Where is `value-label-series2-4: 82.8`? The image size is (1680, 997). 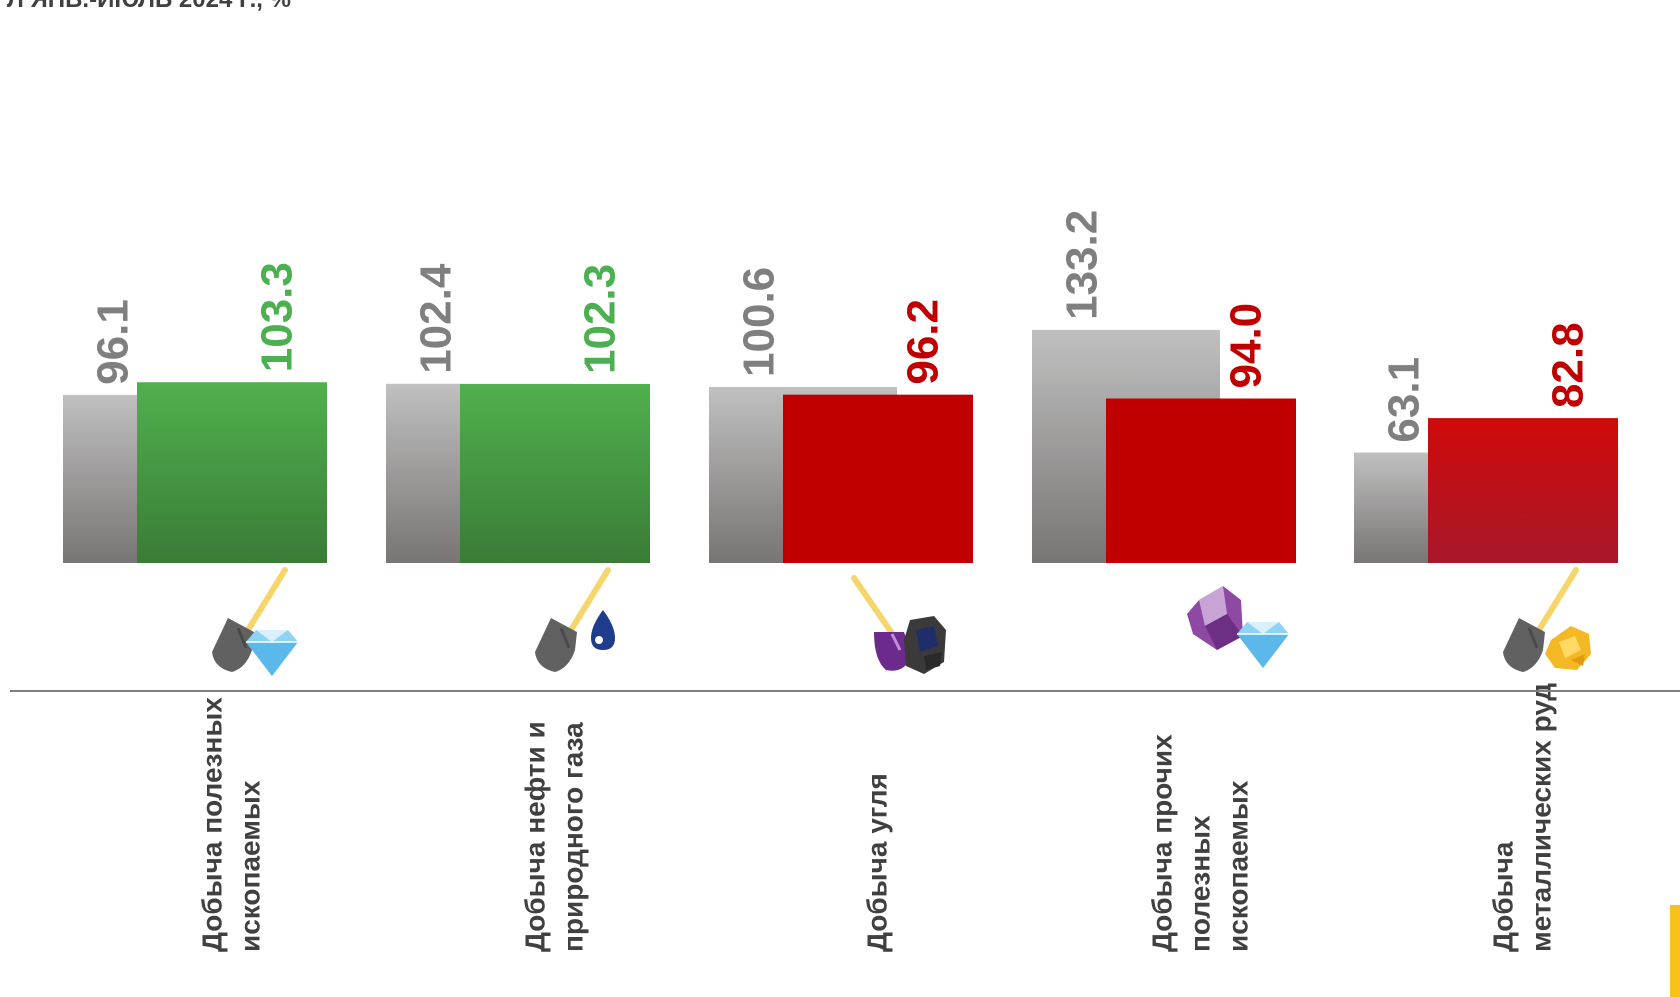 value-label-series2-4: 82.8 is located at coordinates (1568, 365).